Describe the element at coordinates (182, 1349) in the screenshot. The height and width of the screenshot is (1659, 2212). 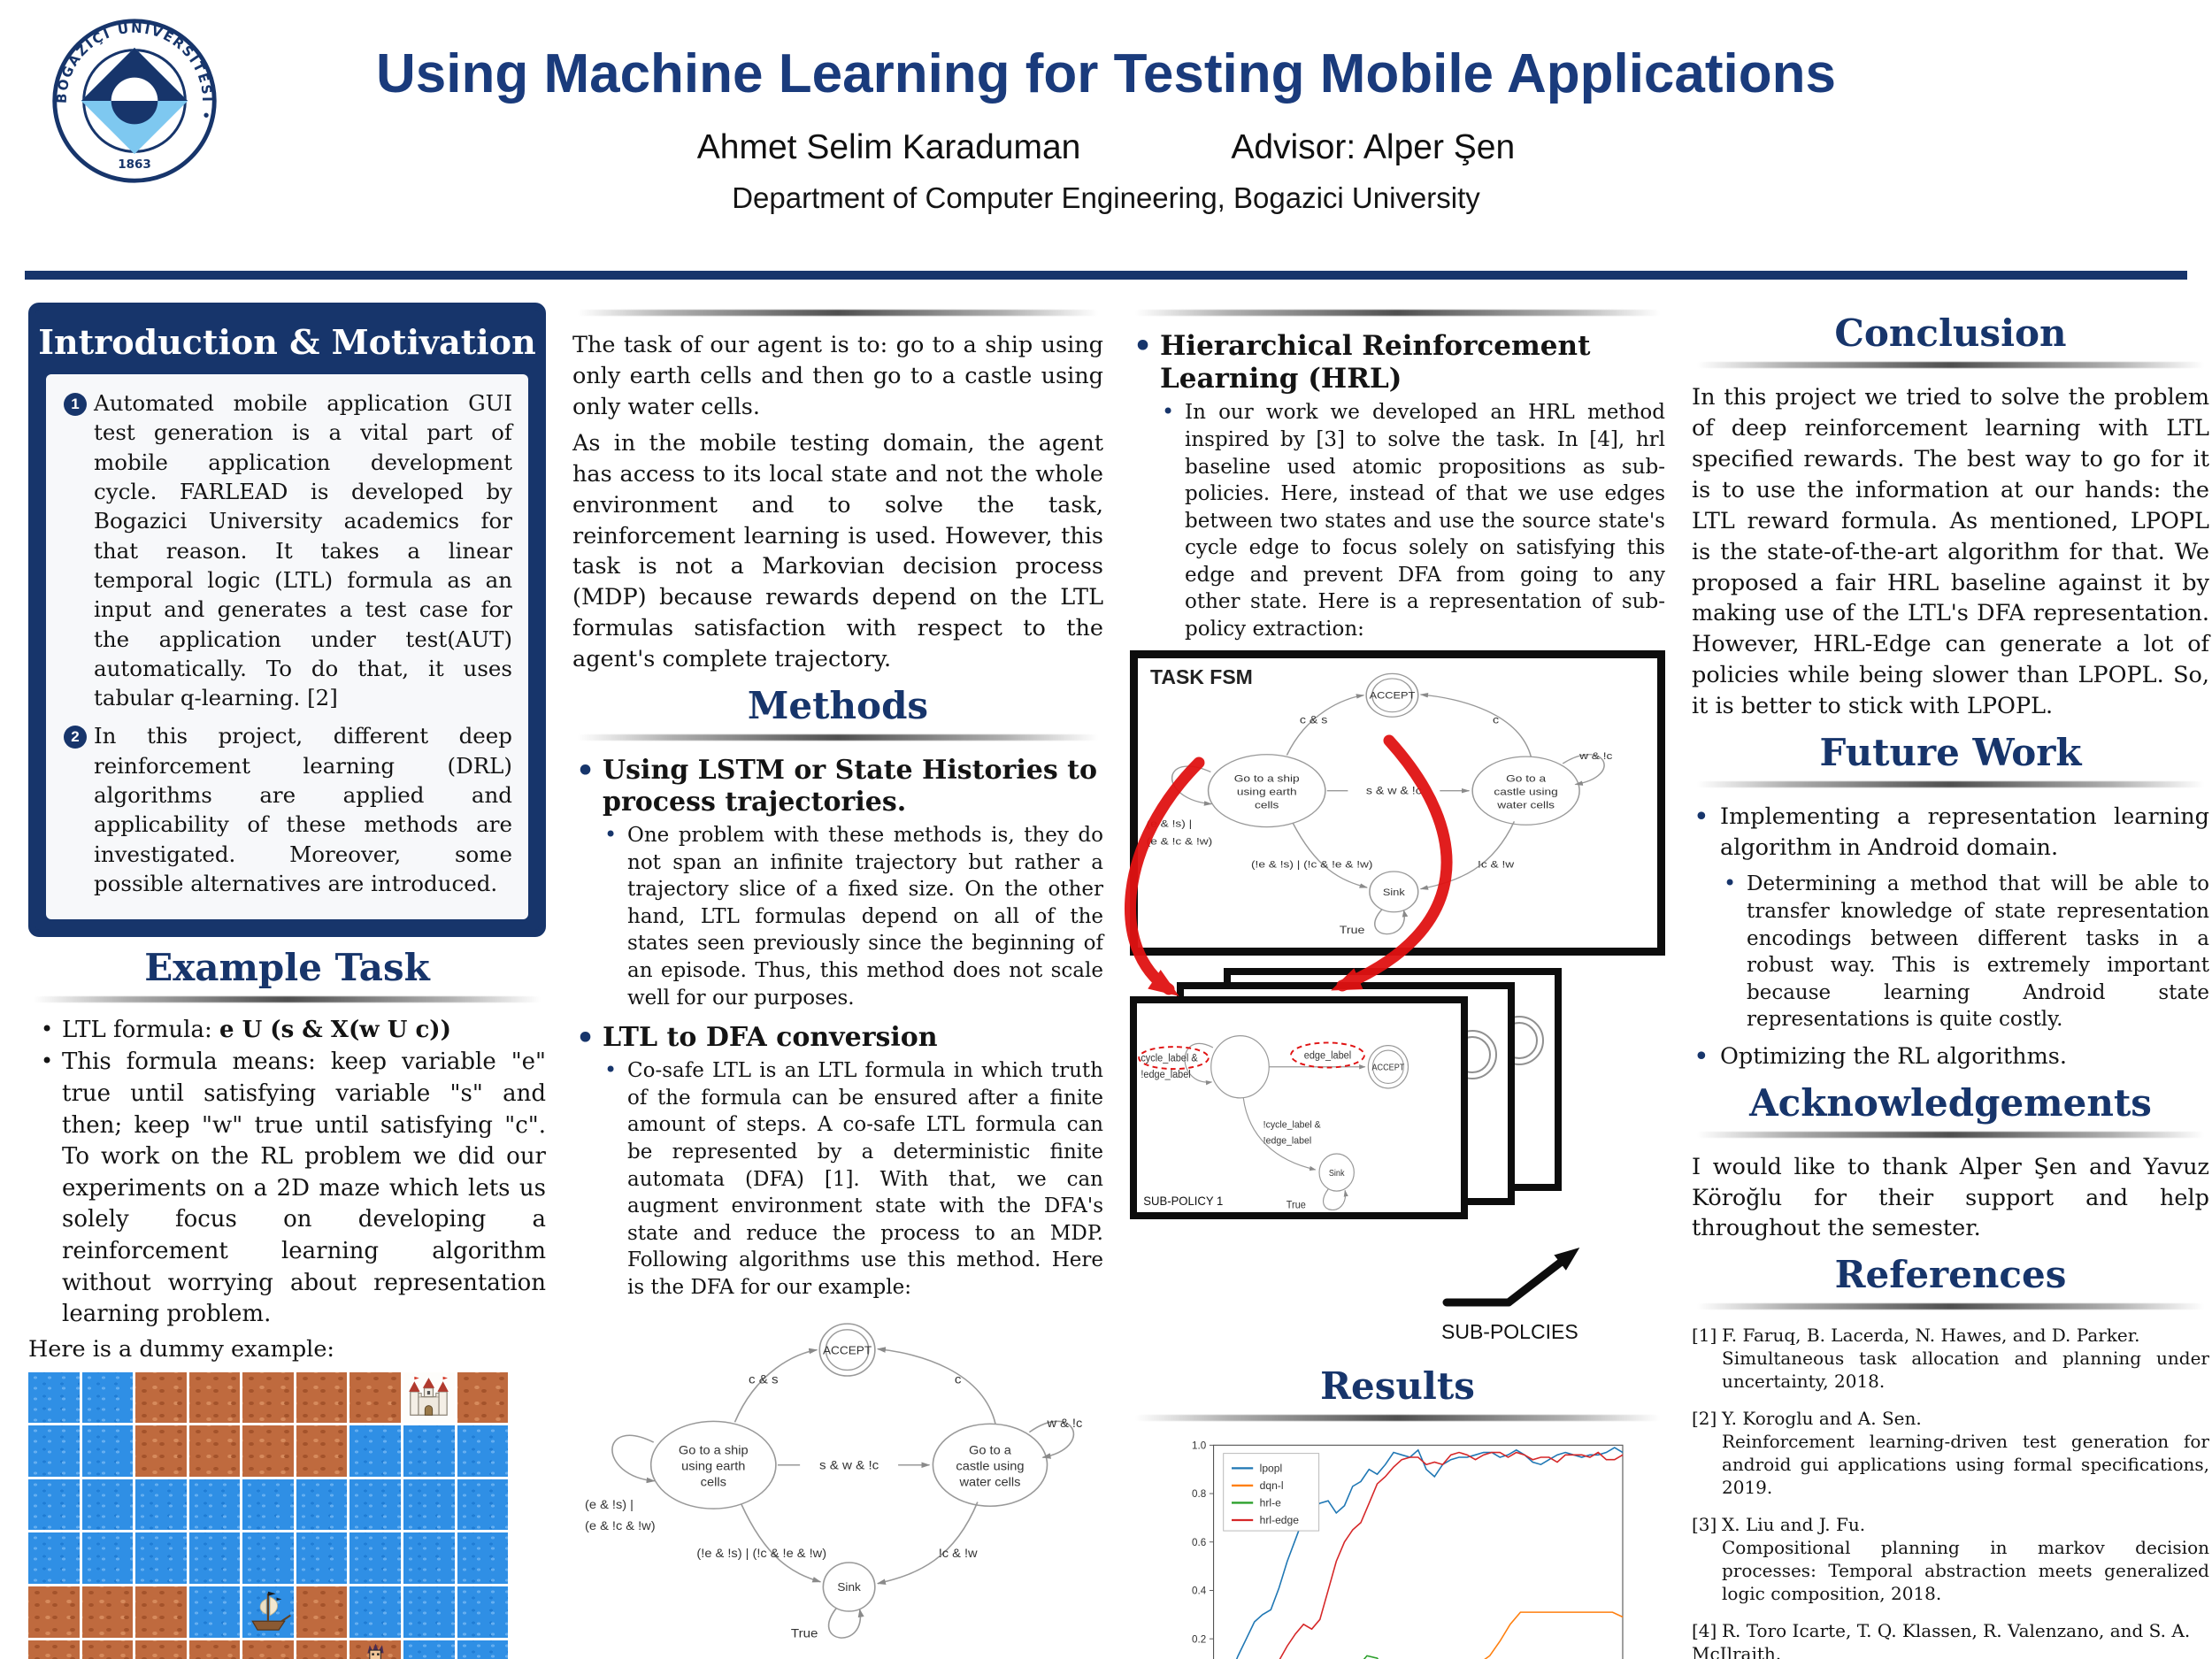
I see `maze-intro-line: Here is a dummy example:` at that location.